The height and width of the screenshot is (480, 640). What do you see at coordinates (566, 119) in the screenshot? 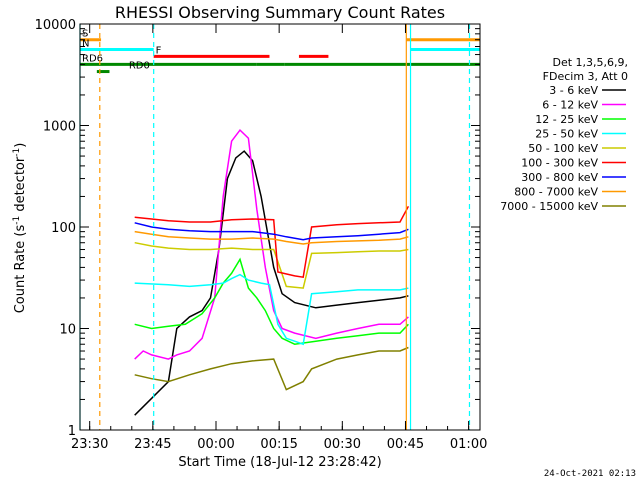
I see `legend-label-2: 12 - 25 keV` at bounding box center [566, 119].